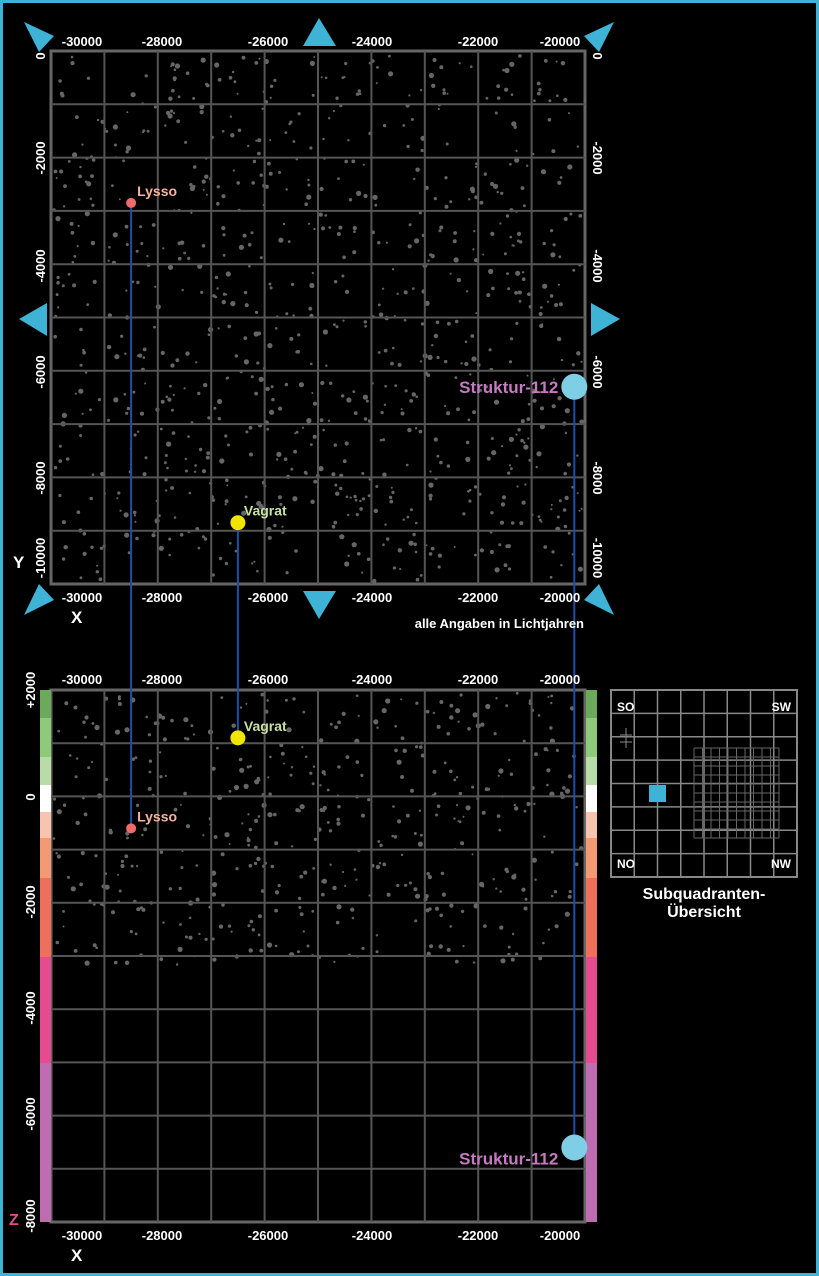 This screenshot has width=819, height=1276. What do you see at coordinates (39, 37) in the screenshot?
I see `nav-arrow-up-left-icon` at bounding box center [39, 37].